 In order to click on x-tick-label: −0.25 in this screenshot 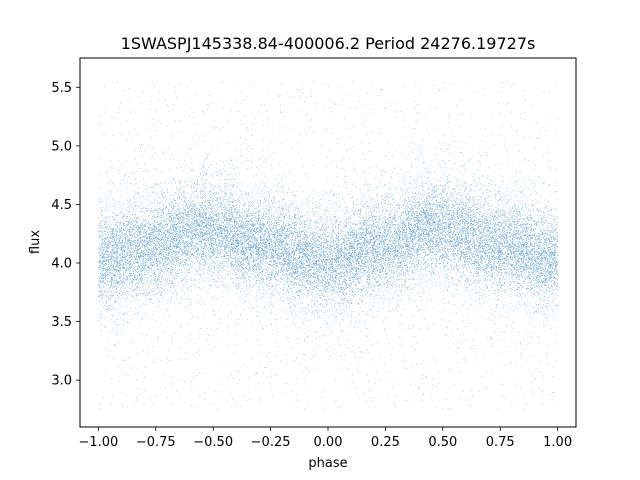, I will do `click(271, 442)`.